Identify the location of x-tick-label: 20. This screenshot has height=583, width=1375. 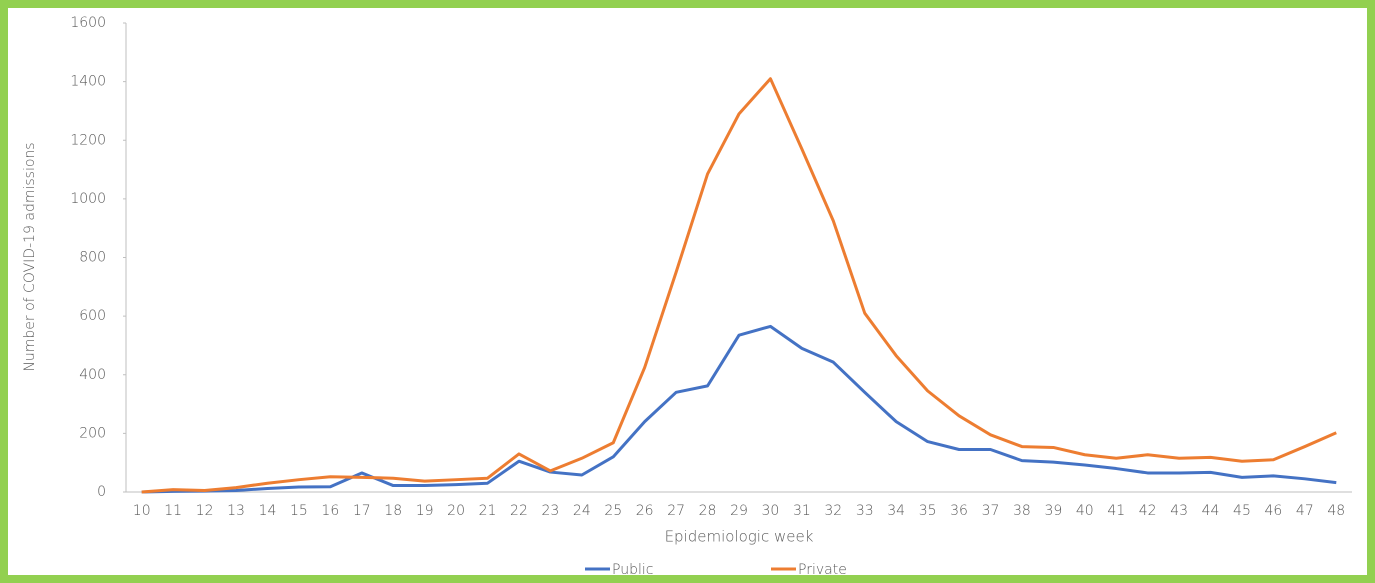
(456, 511).